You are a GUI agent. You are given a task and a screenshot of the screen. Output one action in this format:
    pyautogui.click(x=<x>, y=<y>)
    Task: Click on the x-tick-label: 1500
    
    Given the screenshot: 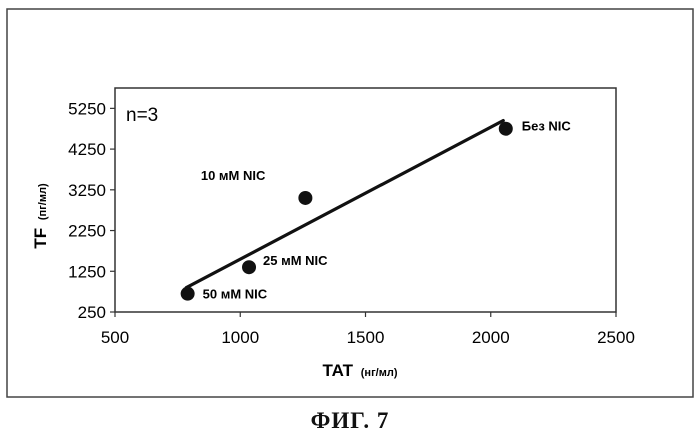 What is the action you would take?
    pyautogui.click(x=366, y=337)
    